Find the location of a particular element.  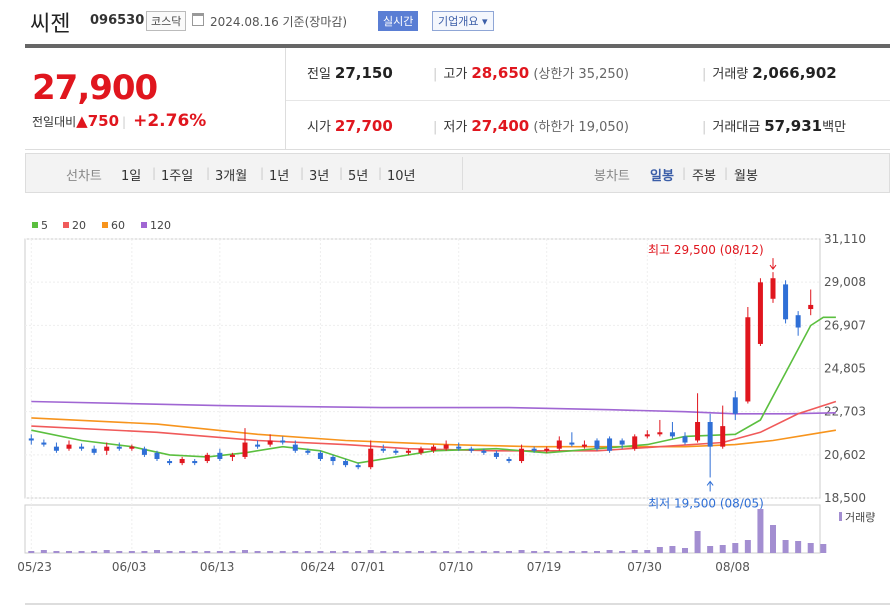

upper-limit: (상한가 35,250) is located at coordinates (581, 74).